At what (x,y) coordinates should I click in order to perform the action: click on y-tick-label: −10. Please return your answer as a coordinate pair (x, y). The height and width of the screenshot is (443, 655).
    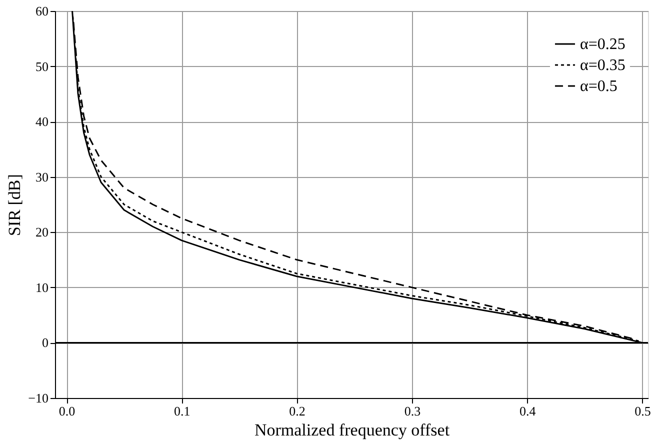
    Looking at the image, I should click on (38, 398).